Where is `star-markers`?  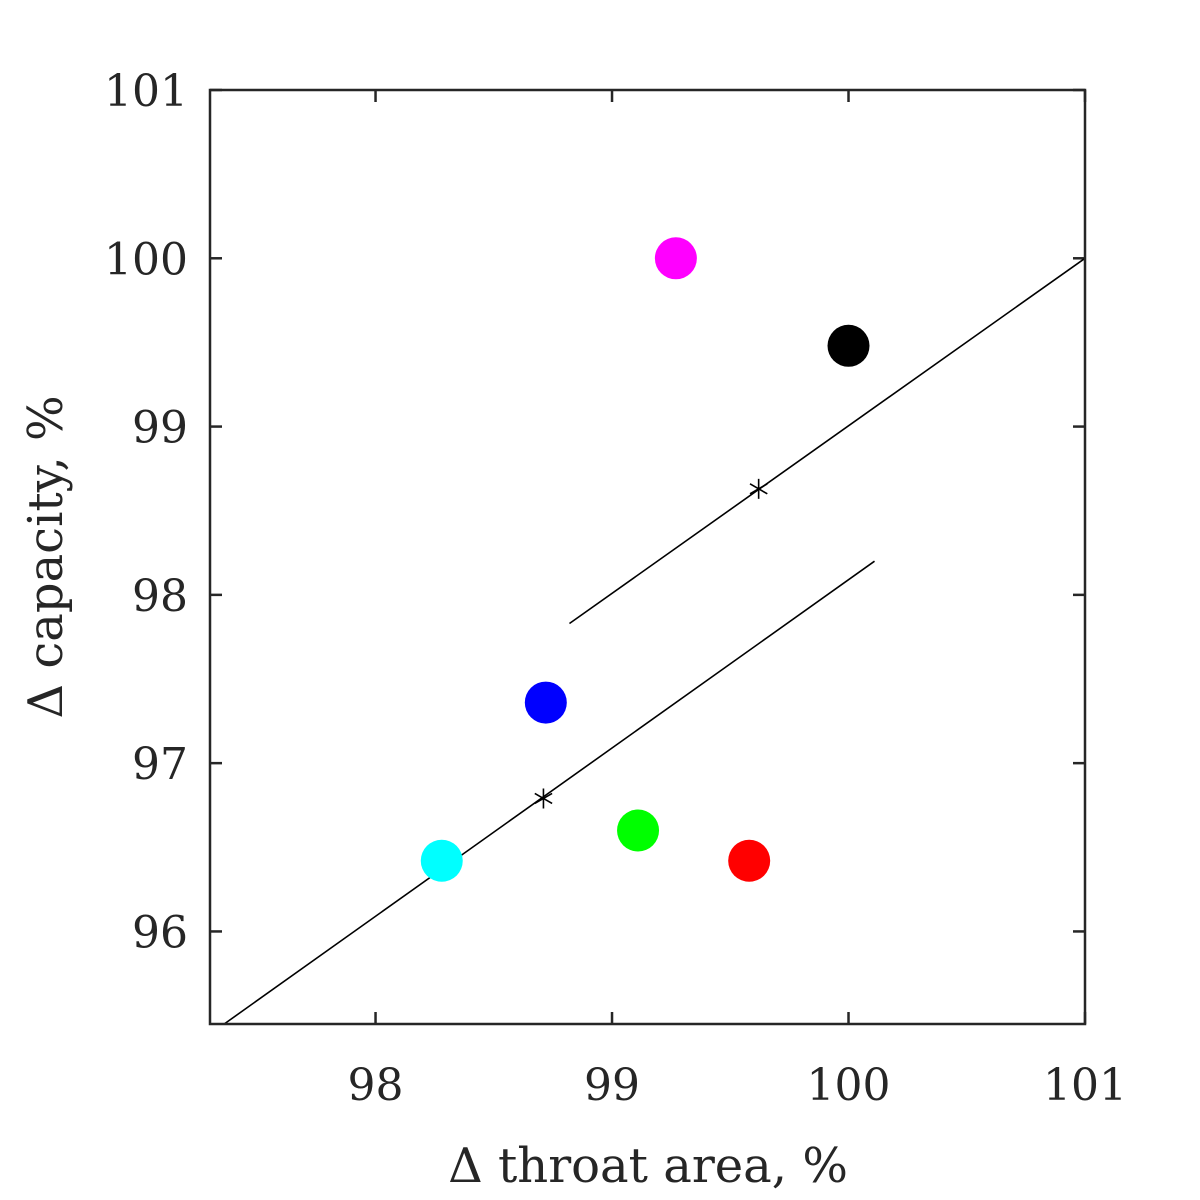
star-markers is located at coordinates (651, 643).